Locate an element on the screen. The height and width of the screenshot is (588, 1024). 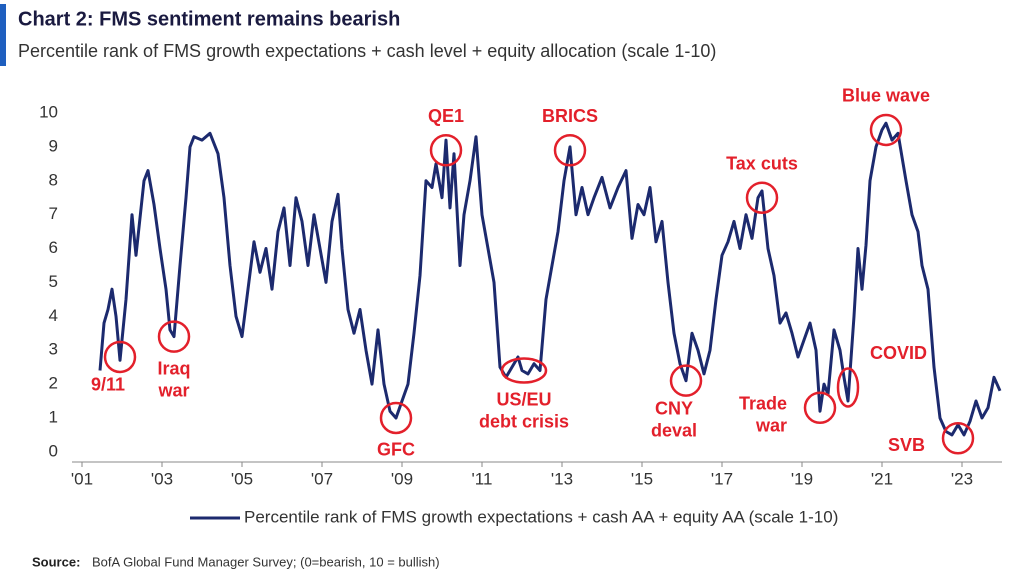
y-tick-label: 1 is located at coordinates (53, 416).